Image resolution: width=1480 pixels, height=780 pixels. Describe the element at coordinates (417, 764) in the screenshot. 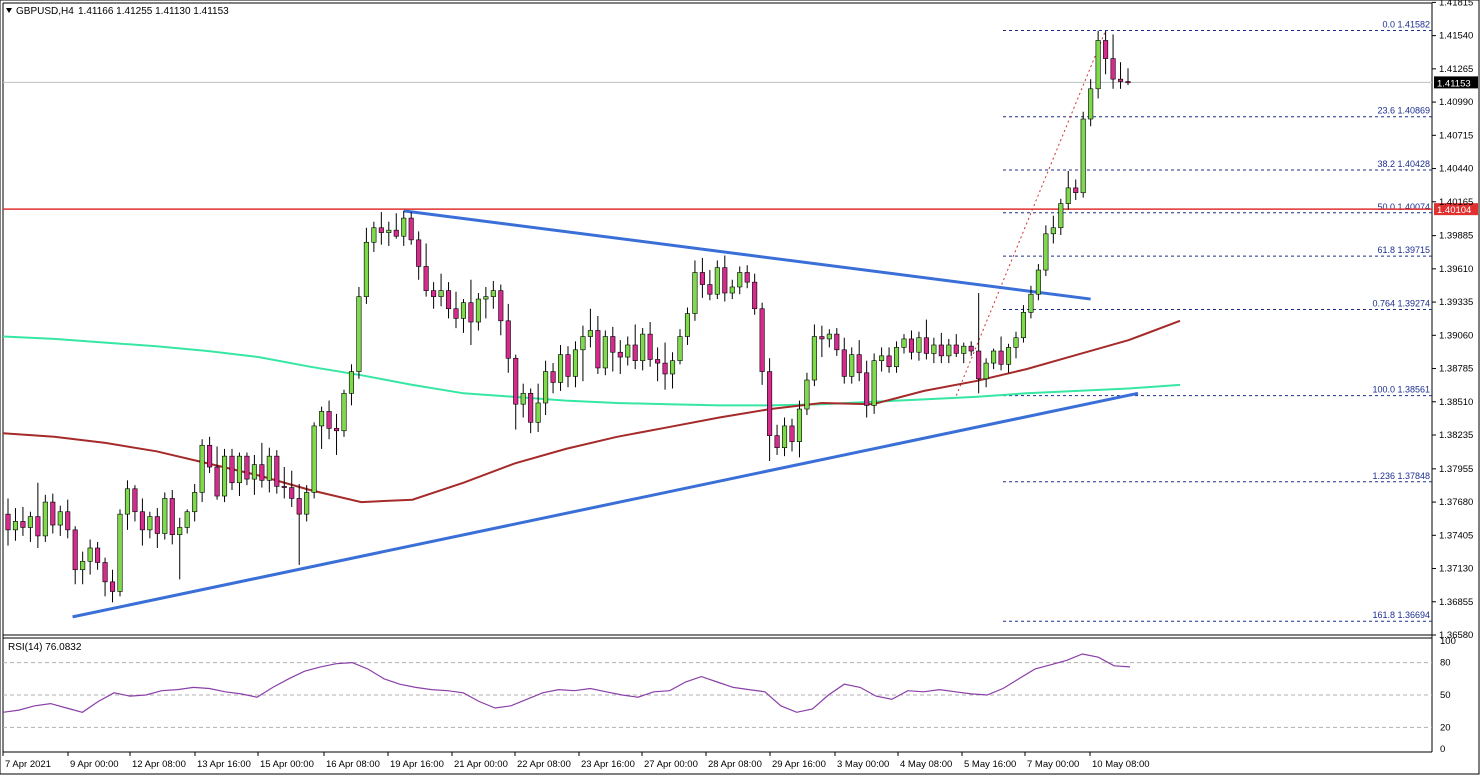

I see `time-tick-label: 19 Apr 16:00` at that location.